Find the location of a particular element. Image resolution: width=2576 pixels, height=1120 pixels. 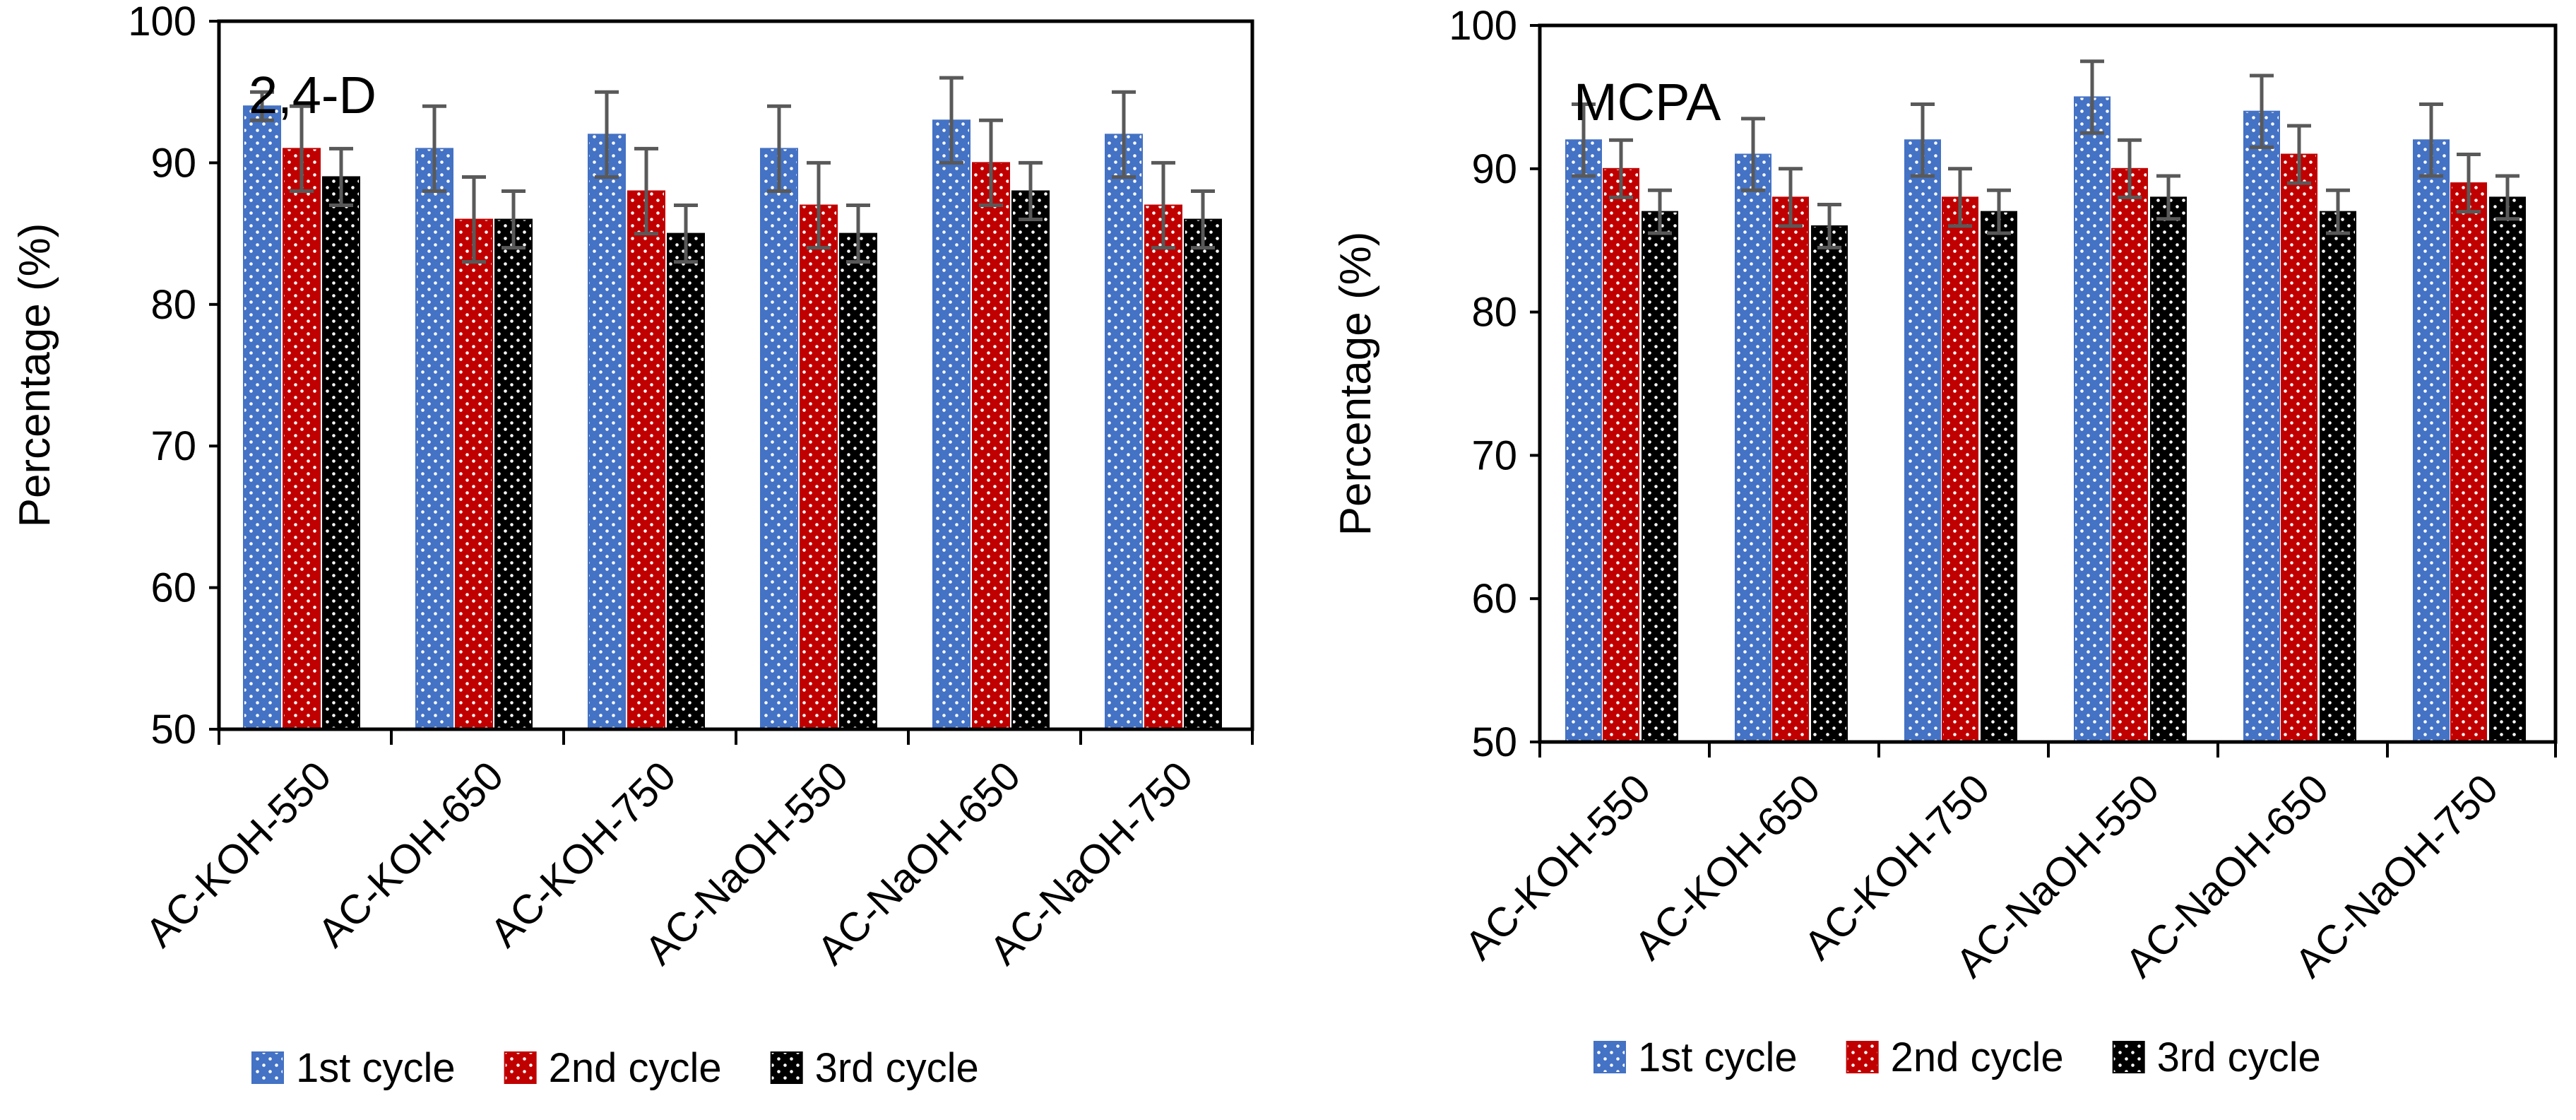

x-tick-label-AC-KOH-550: AC-KOH-550 is located at coordinates (238, 854).